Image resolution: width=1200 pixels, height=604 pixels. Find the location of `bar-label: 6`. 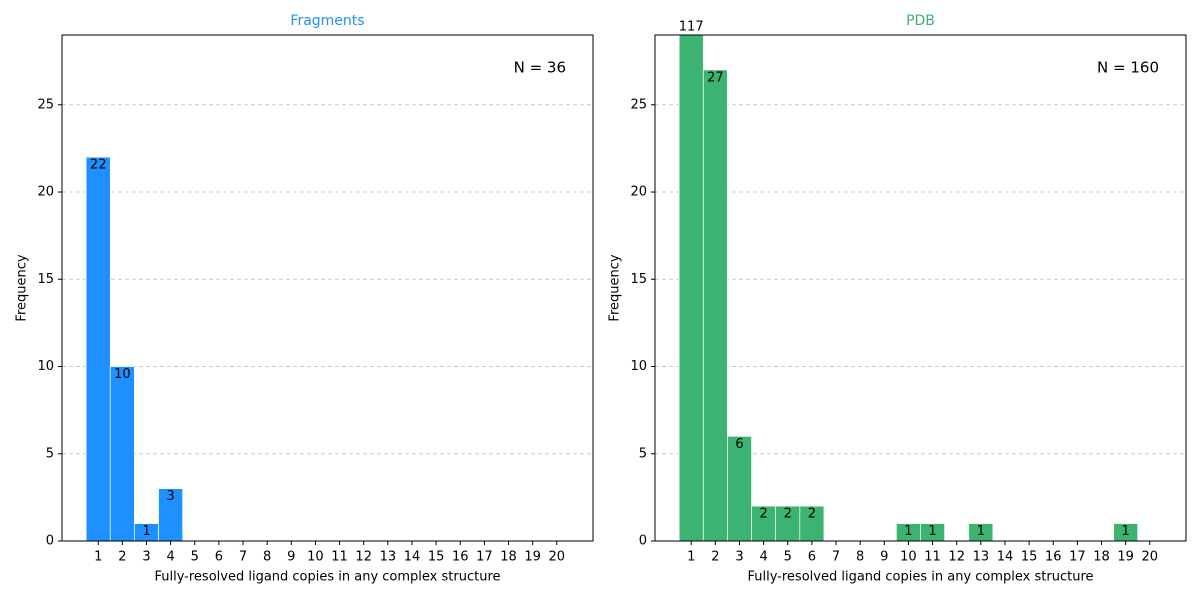

bar-label: 6 is located at coordinates (739, 444).